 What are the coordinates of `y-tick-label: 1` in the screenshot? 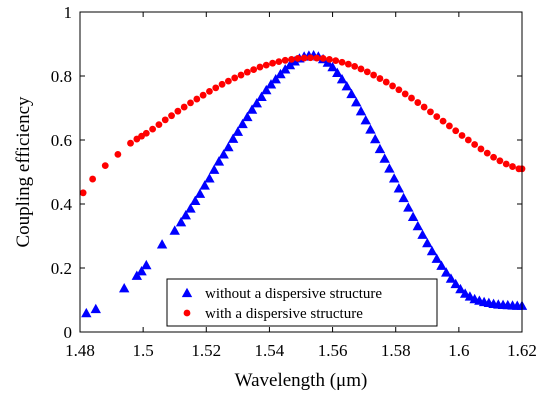 It's located at (68, 12).